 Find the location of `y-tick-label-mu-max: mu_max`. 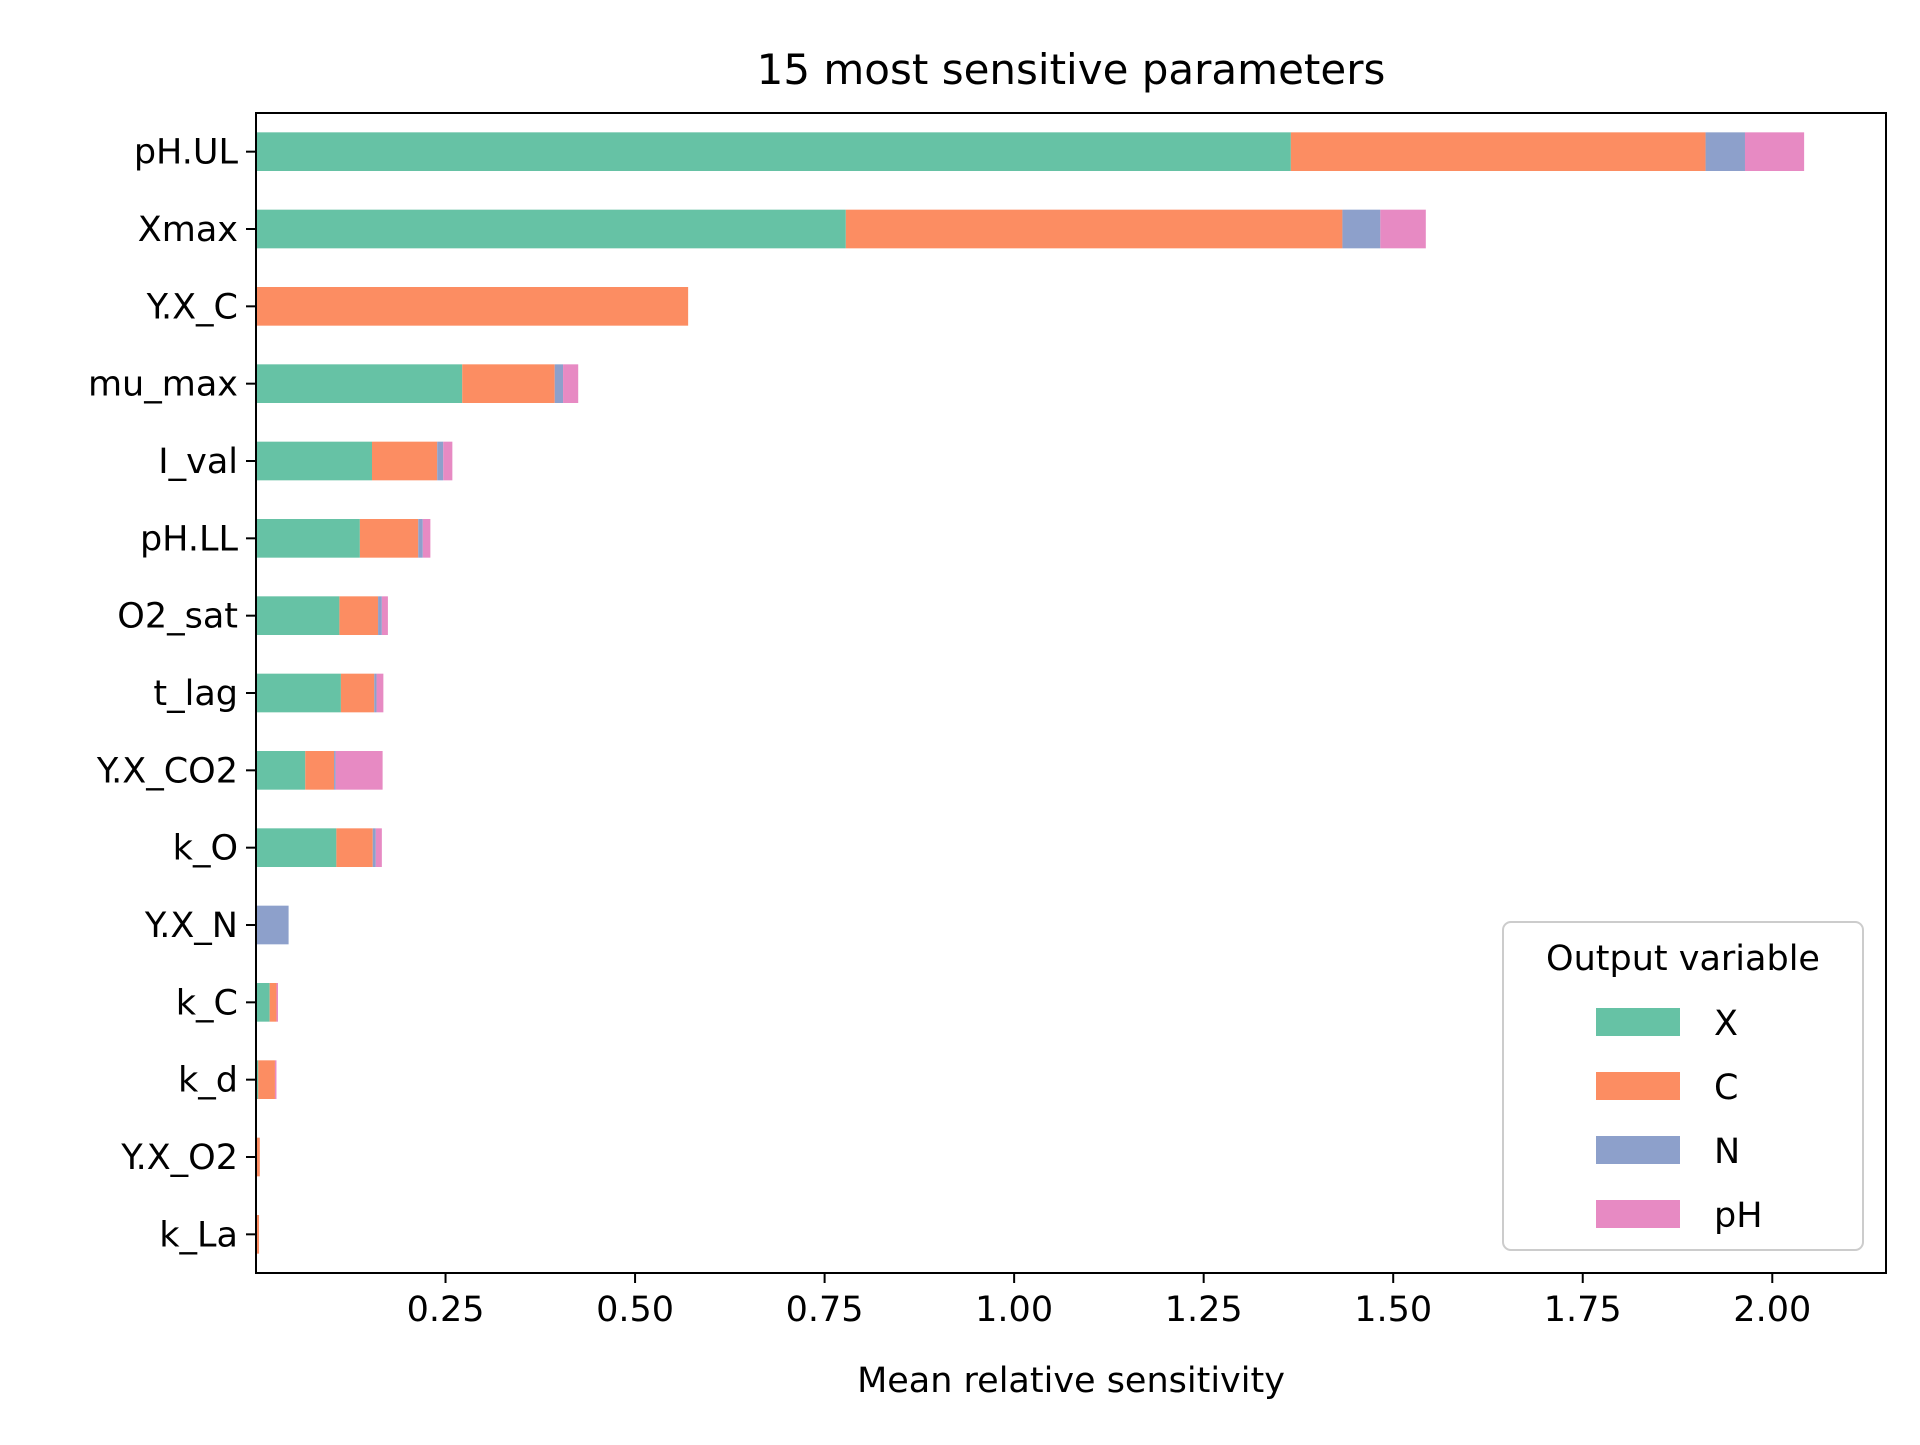

y-tick-label-mu-max: mu_max is located at coordinates (163, 385).